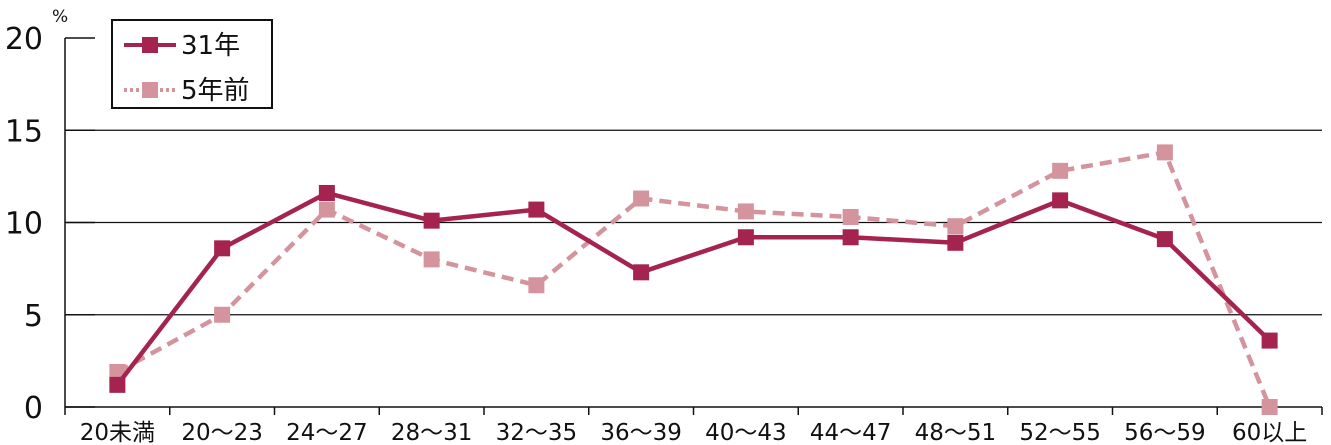 This screenshot has height=445, width=1331. What do you see at coordinates (851, 432) in the screenshot?
I see `x-tick-label: 44～47` at bounding box center [851, 432].